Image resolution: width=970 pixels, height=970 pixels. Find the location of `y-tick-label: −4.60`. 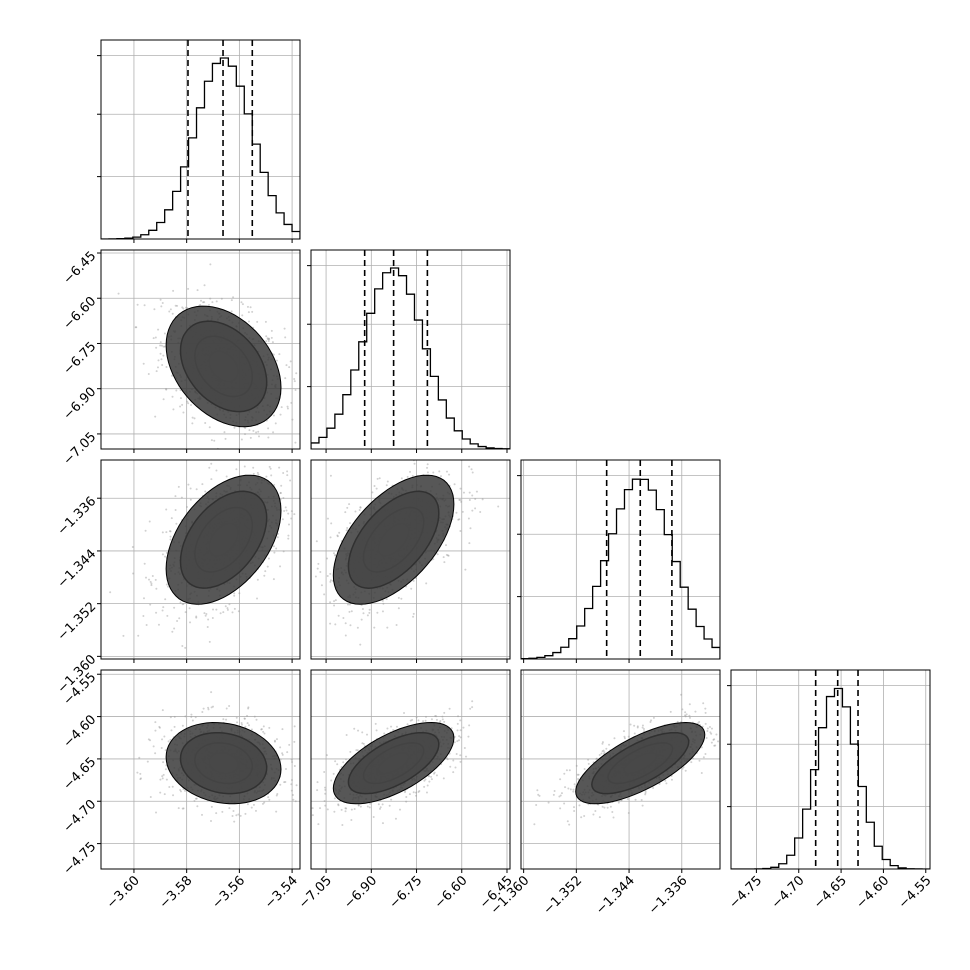

y-tick-label: −4.60 is located at coordinates (80, 731).